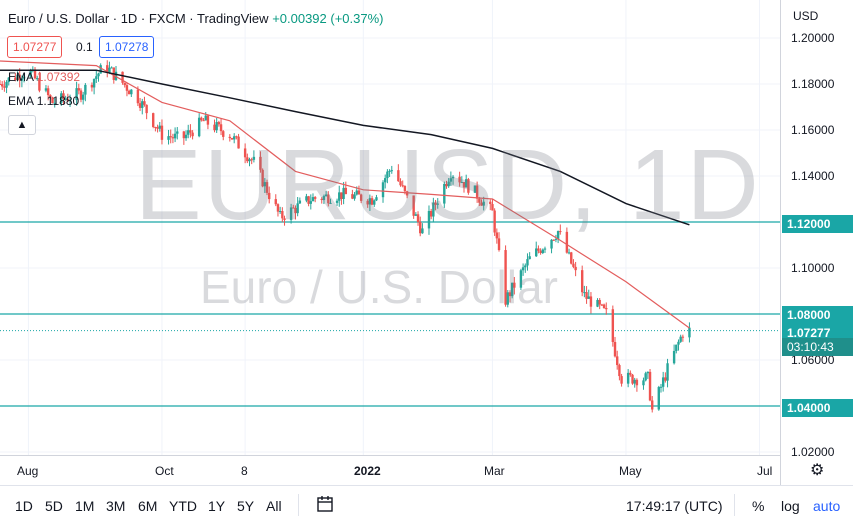 This screenshot has width=853, height=526. What do you see at coordinates (148, 506) in the screenshot?
I see `timeframe-6m: 6M` at bounding box center [148, 506].